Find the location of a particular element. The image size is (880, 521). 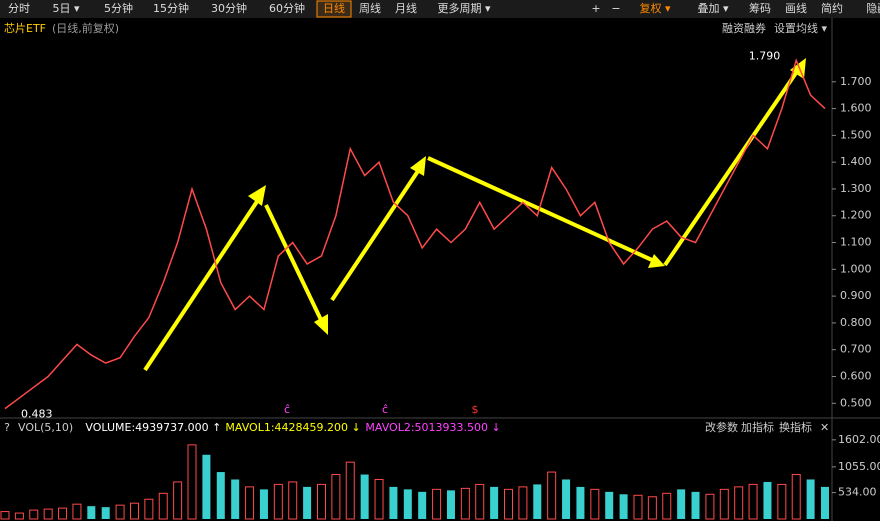

high-label: 1.790 is located at coordinates (765, 55).